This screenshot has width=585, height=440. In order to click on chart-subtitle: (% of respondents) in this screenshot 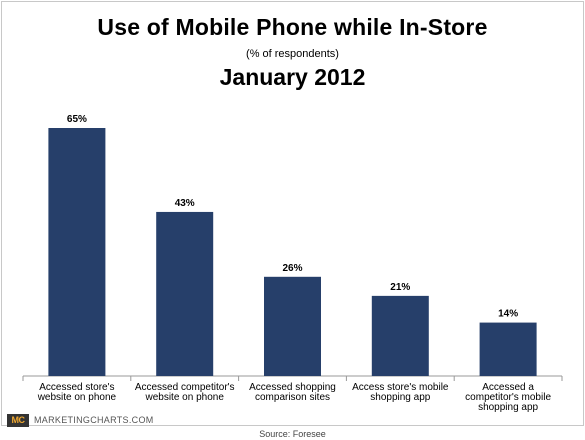, I will do `click(292, 54)`.